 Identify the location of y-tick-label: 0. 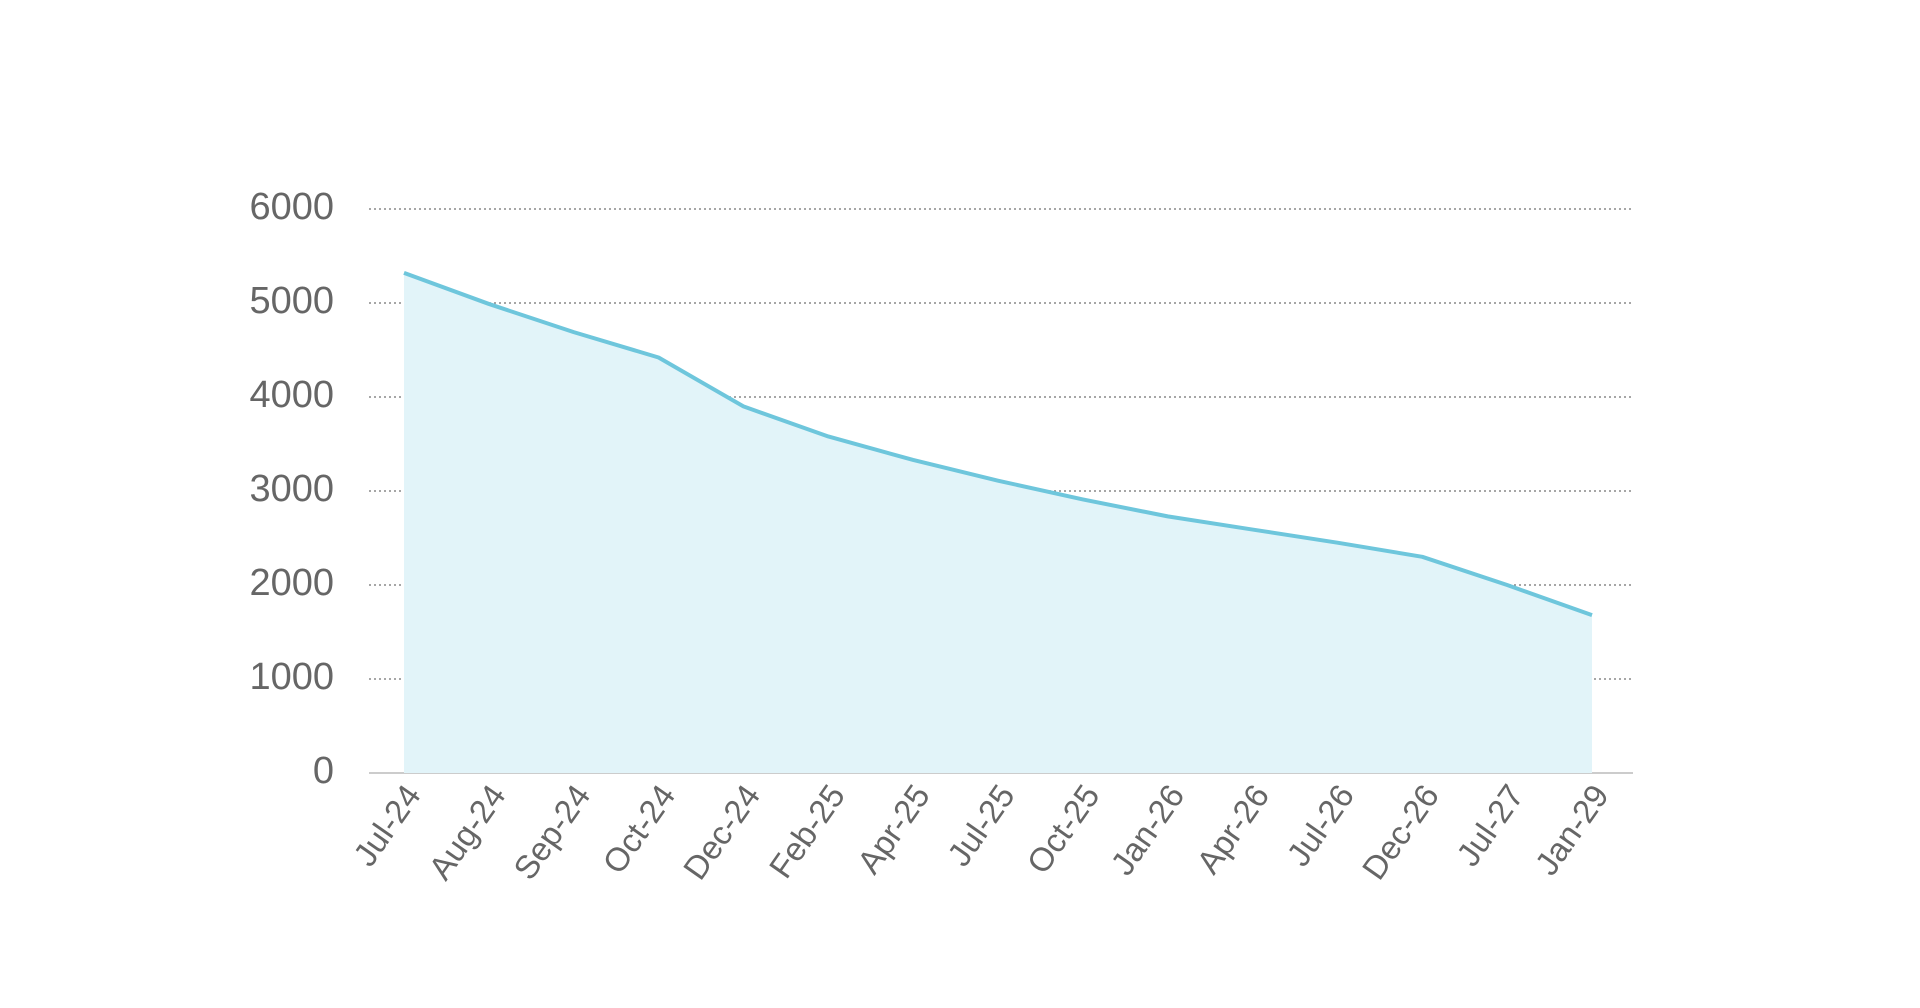
(323, 771).